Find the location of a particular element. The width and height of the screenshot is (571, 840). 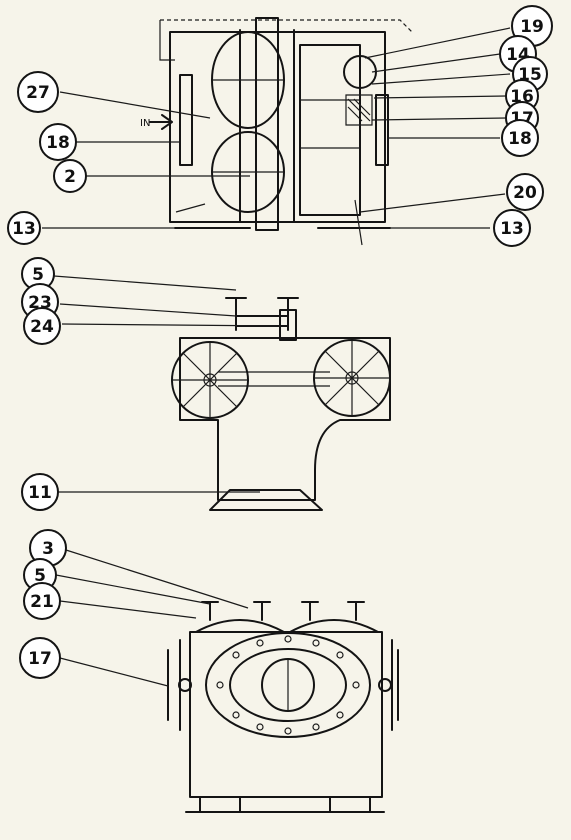

outer-flange is located at coordinates (288, 685).